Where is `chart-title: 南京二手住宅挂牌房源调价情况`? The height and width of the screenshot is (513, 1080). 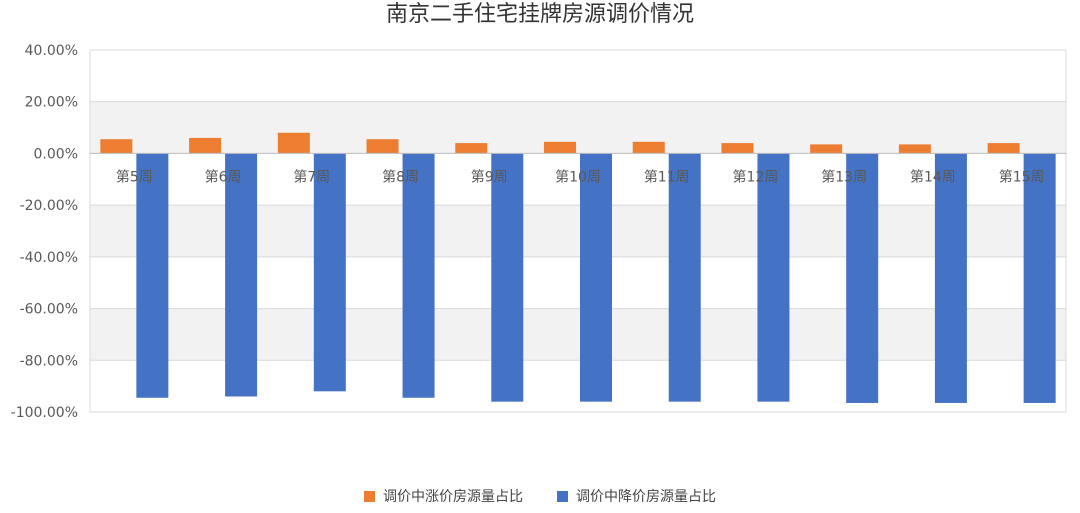
chart-title: 南京二手住宅挂牌房源调价情况 is located at coordinates (539, 14).